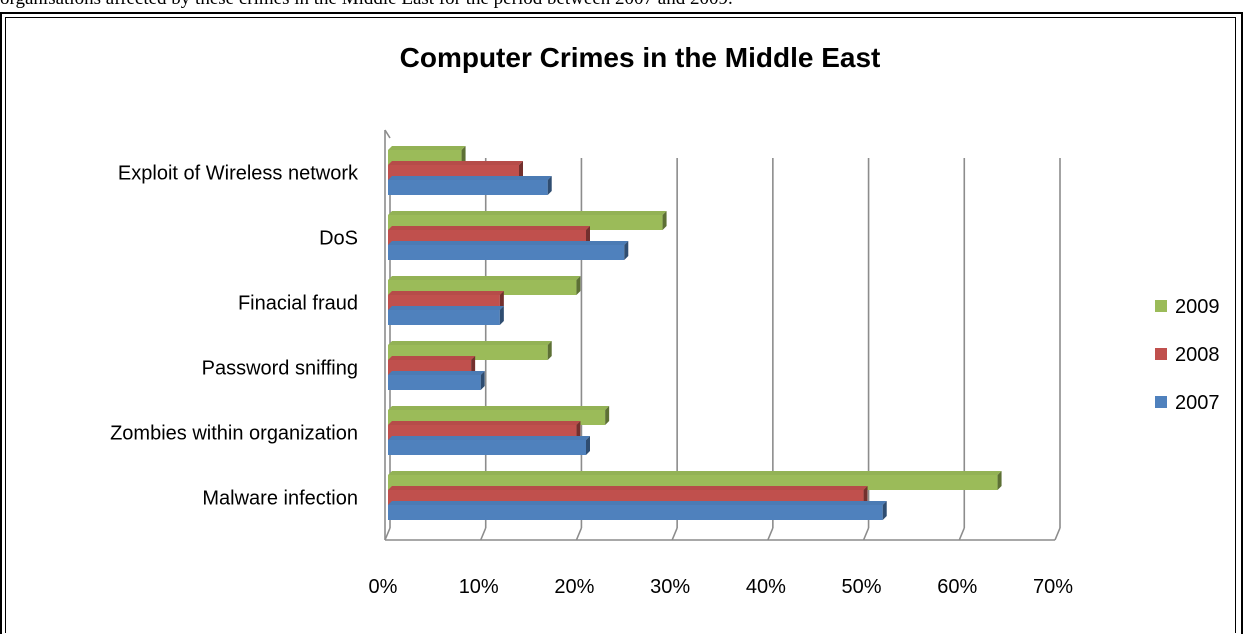  What do you see at coordinates (383, 587) in the screenshot?
I see `x-tick-label: 0%` at bounding box center [383, 587].